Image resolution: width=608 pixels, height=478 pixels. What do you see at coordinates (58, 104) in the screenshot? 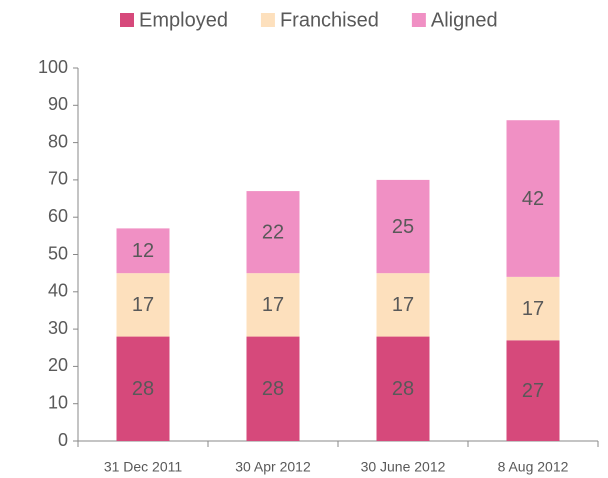
I see `y-tick-label: 90` at bounding box center [58, 104].